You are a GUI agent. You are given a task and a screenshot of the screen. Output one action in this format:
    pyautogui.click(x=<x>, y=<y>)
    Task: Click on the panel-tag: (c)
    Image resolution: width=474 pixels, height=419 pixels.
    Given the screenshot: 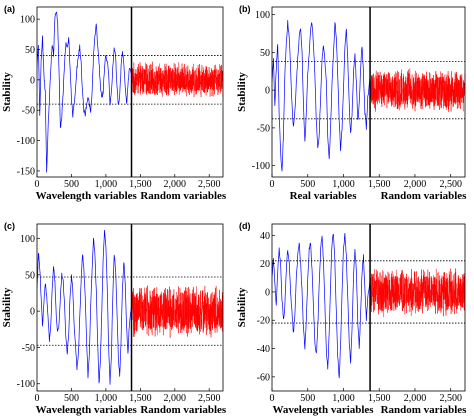 What is the action you would take?
    pyautogui.click(x=9, y=226)
    